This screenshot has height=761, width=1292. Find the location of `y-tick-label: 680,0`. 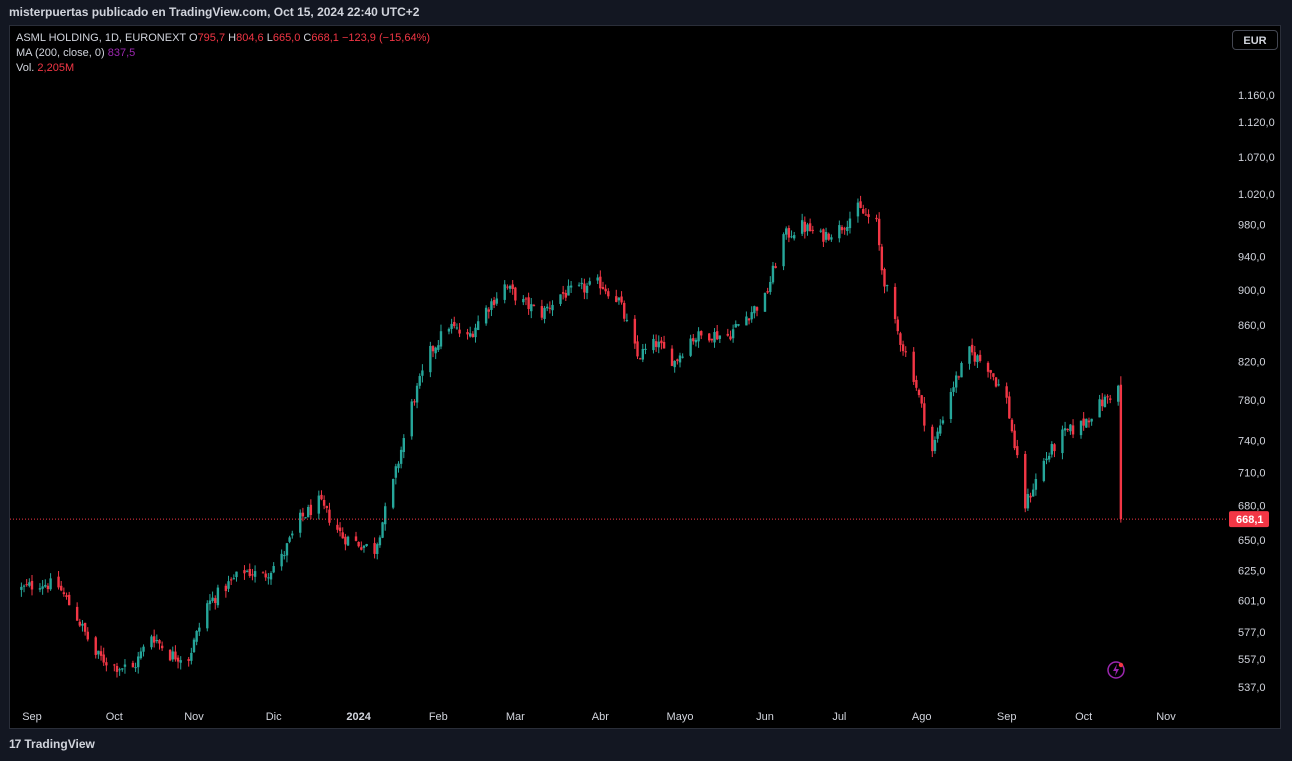

y-tick-label: 680,0 is located at coordinates (1252, 507).